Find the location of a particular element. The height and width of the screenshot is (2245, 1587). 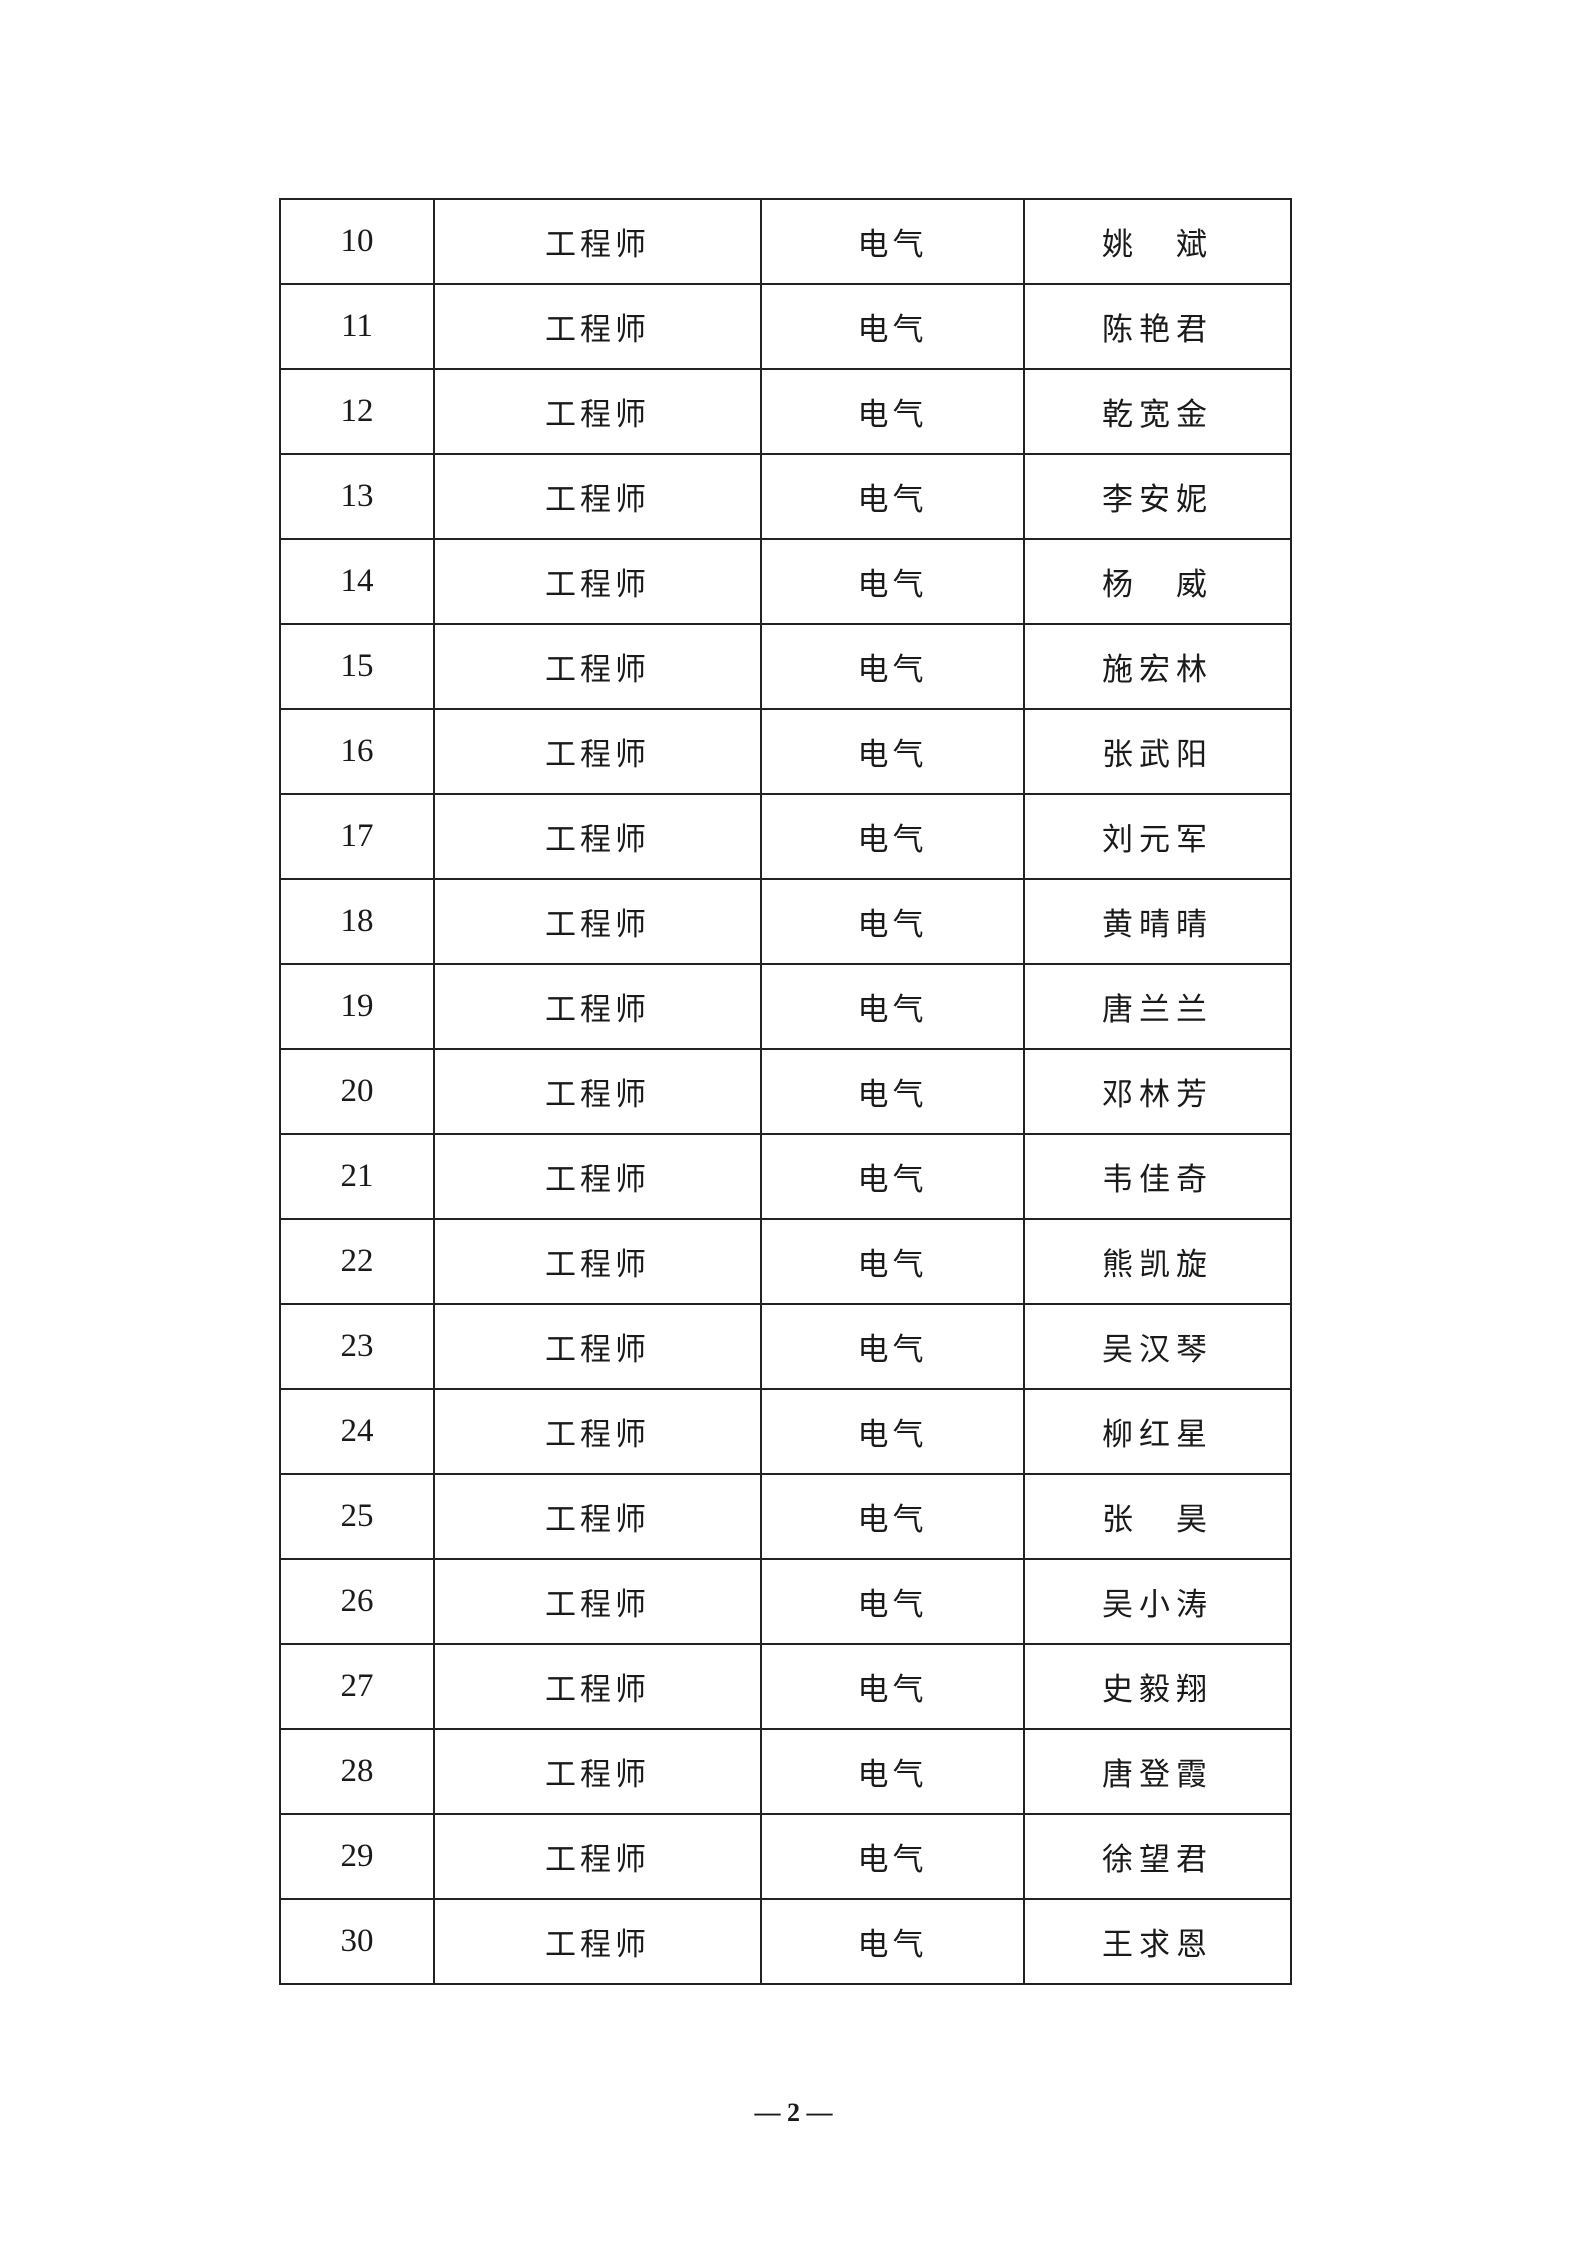

table-row: 17 工程师 电气 刘元军 is located at coordinates (785, 836).